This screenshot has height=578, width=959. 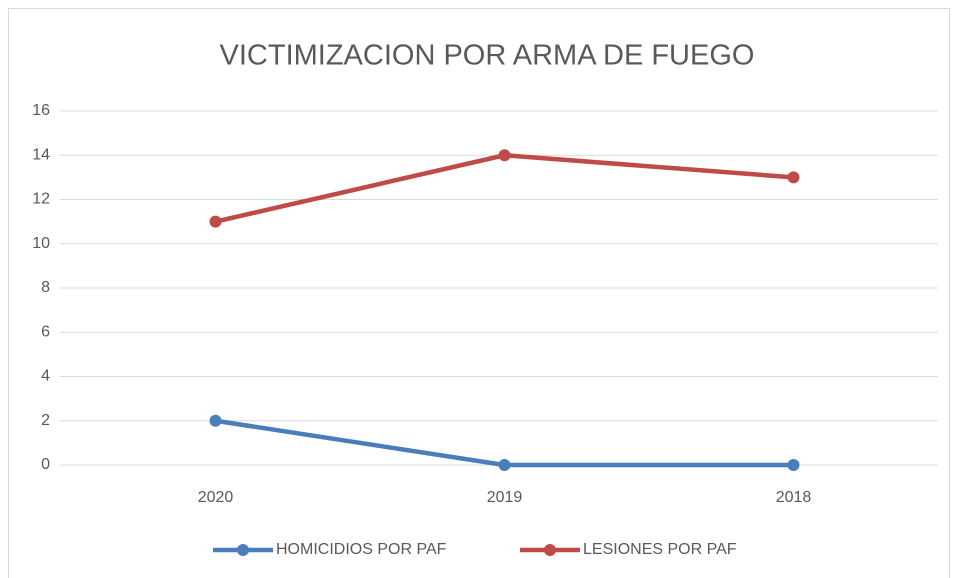 What do you see at coordinates (361, 549) in the screenshot?
I see `legend-label: HOMICIDIOS POR PAF` at bounding box center [361, 549].